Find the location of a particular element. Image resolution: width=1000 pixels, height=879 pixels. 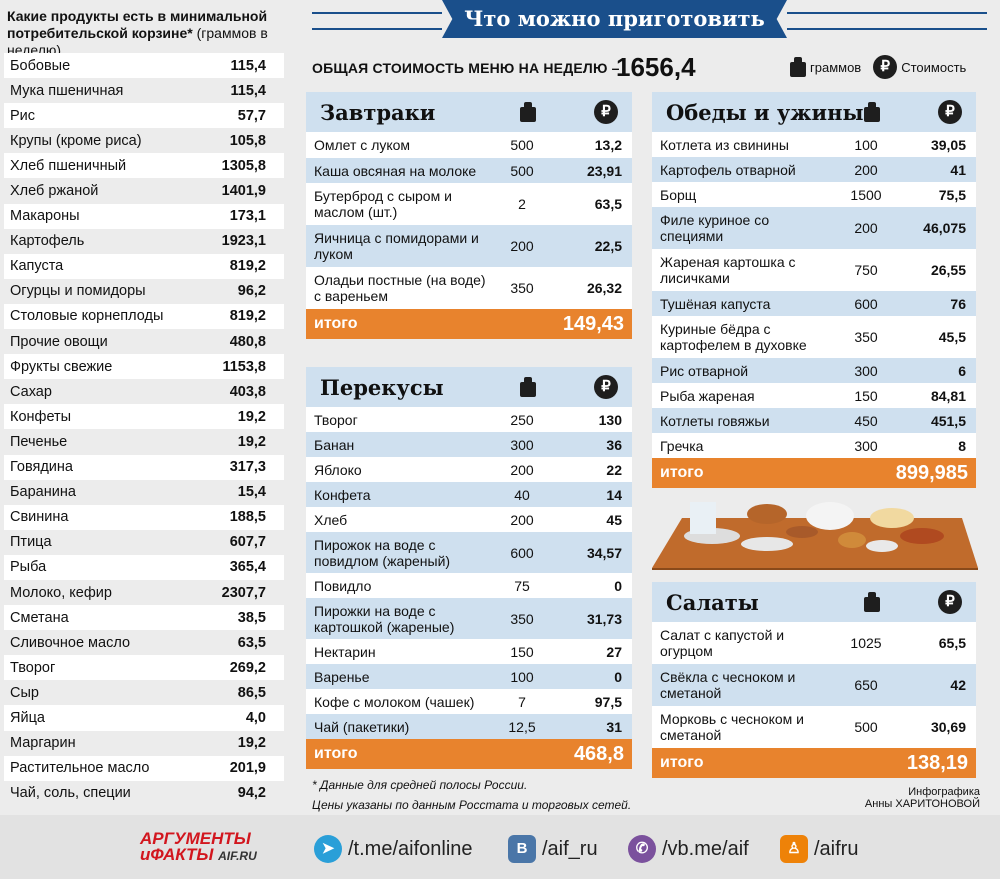

banner: Что можно приготовить is located at coordinates (656, 24).